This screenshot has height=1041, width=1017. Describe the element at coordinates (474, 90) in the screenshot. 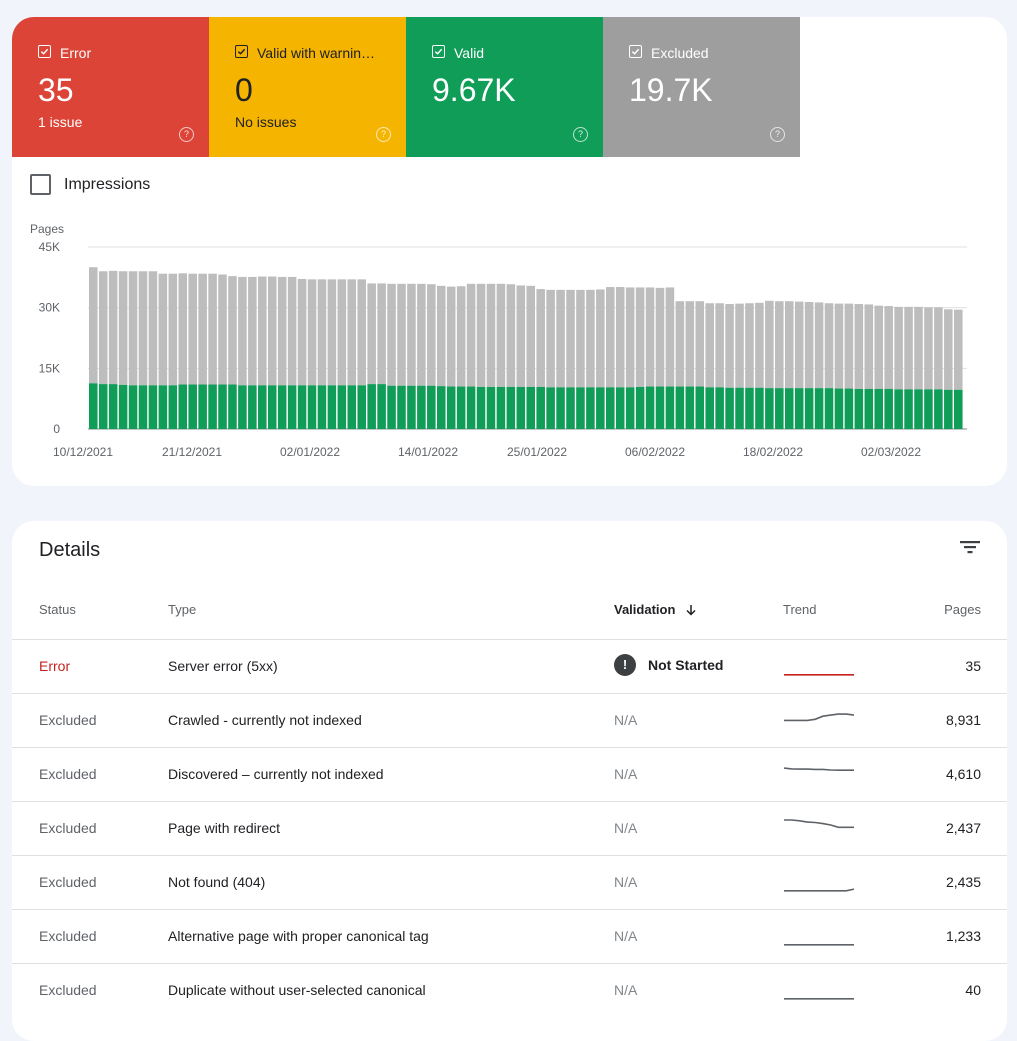

I see `tile-value: 9.67K` at that location.